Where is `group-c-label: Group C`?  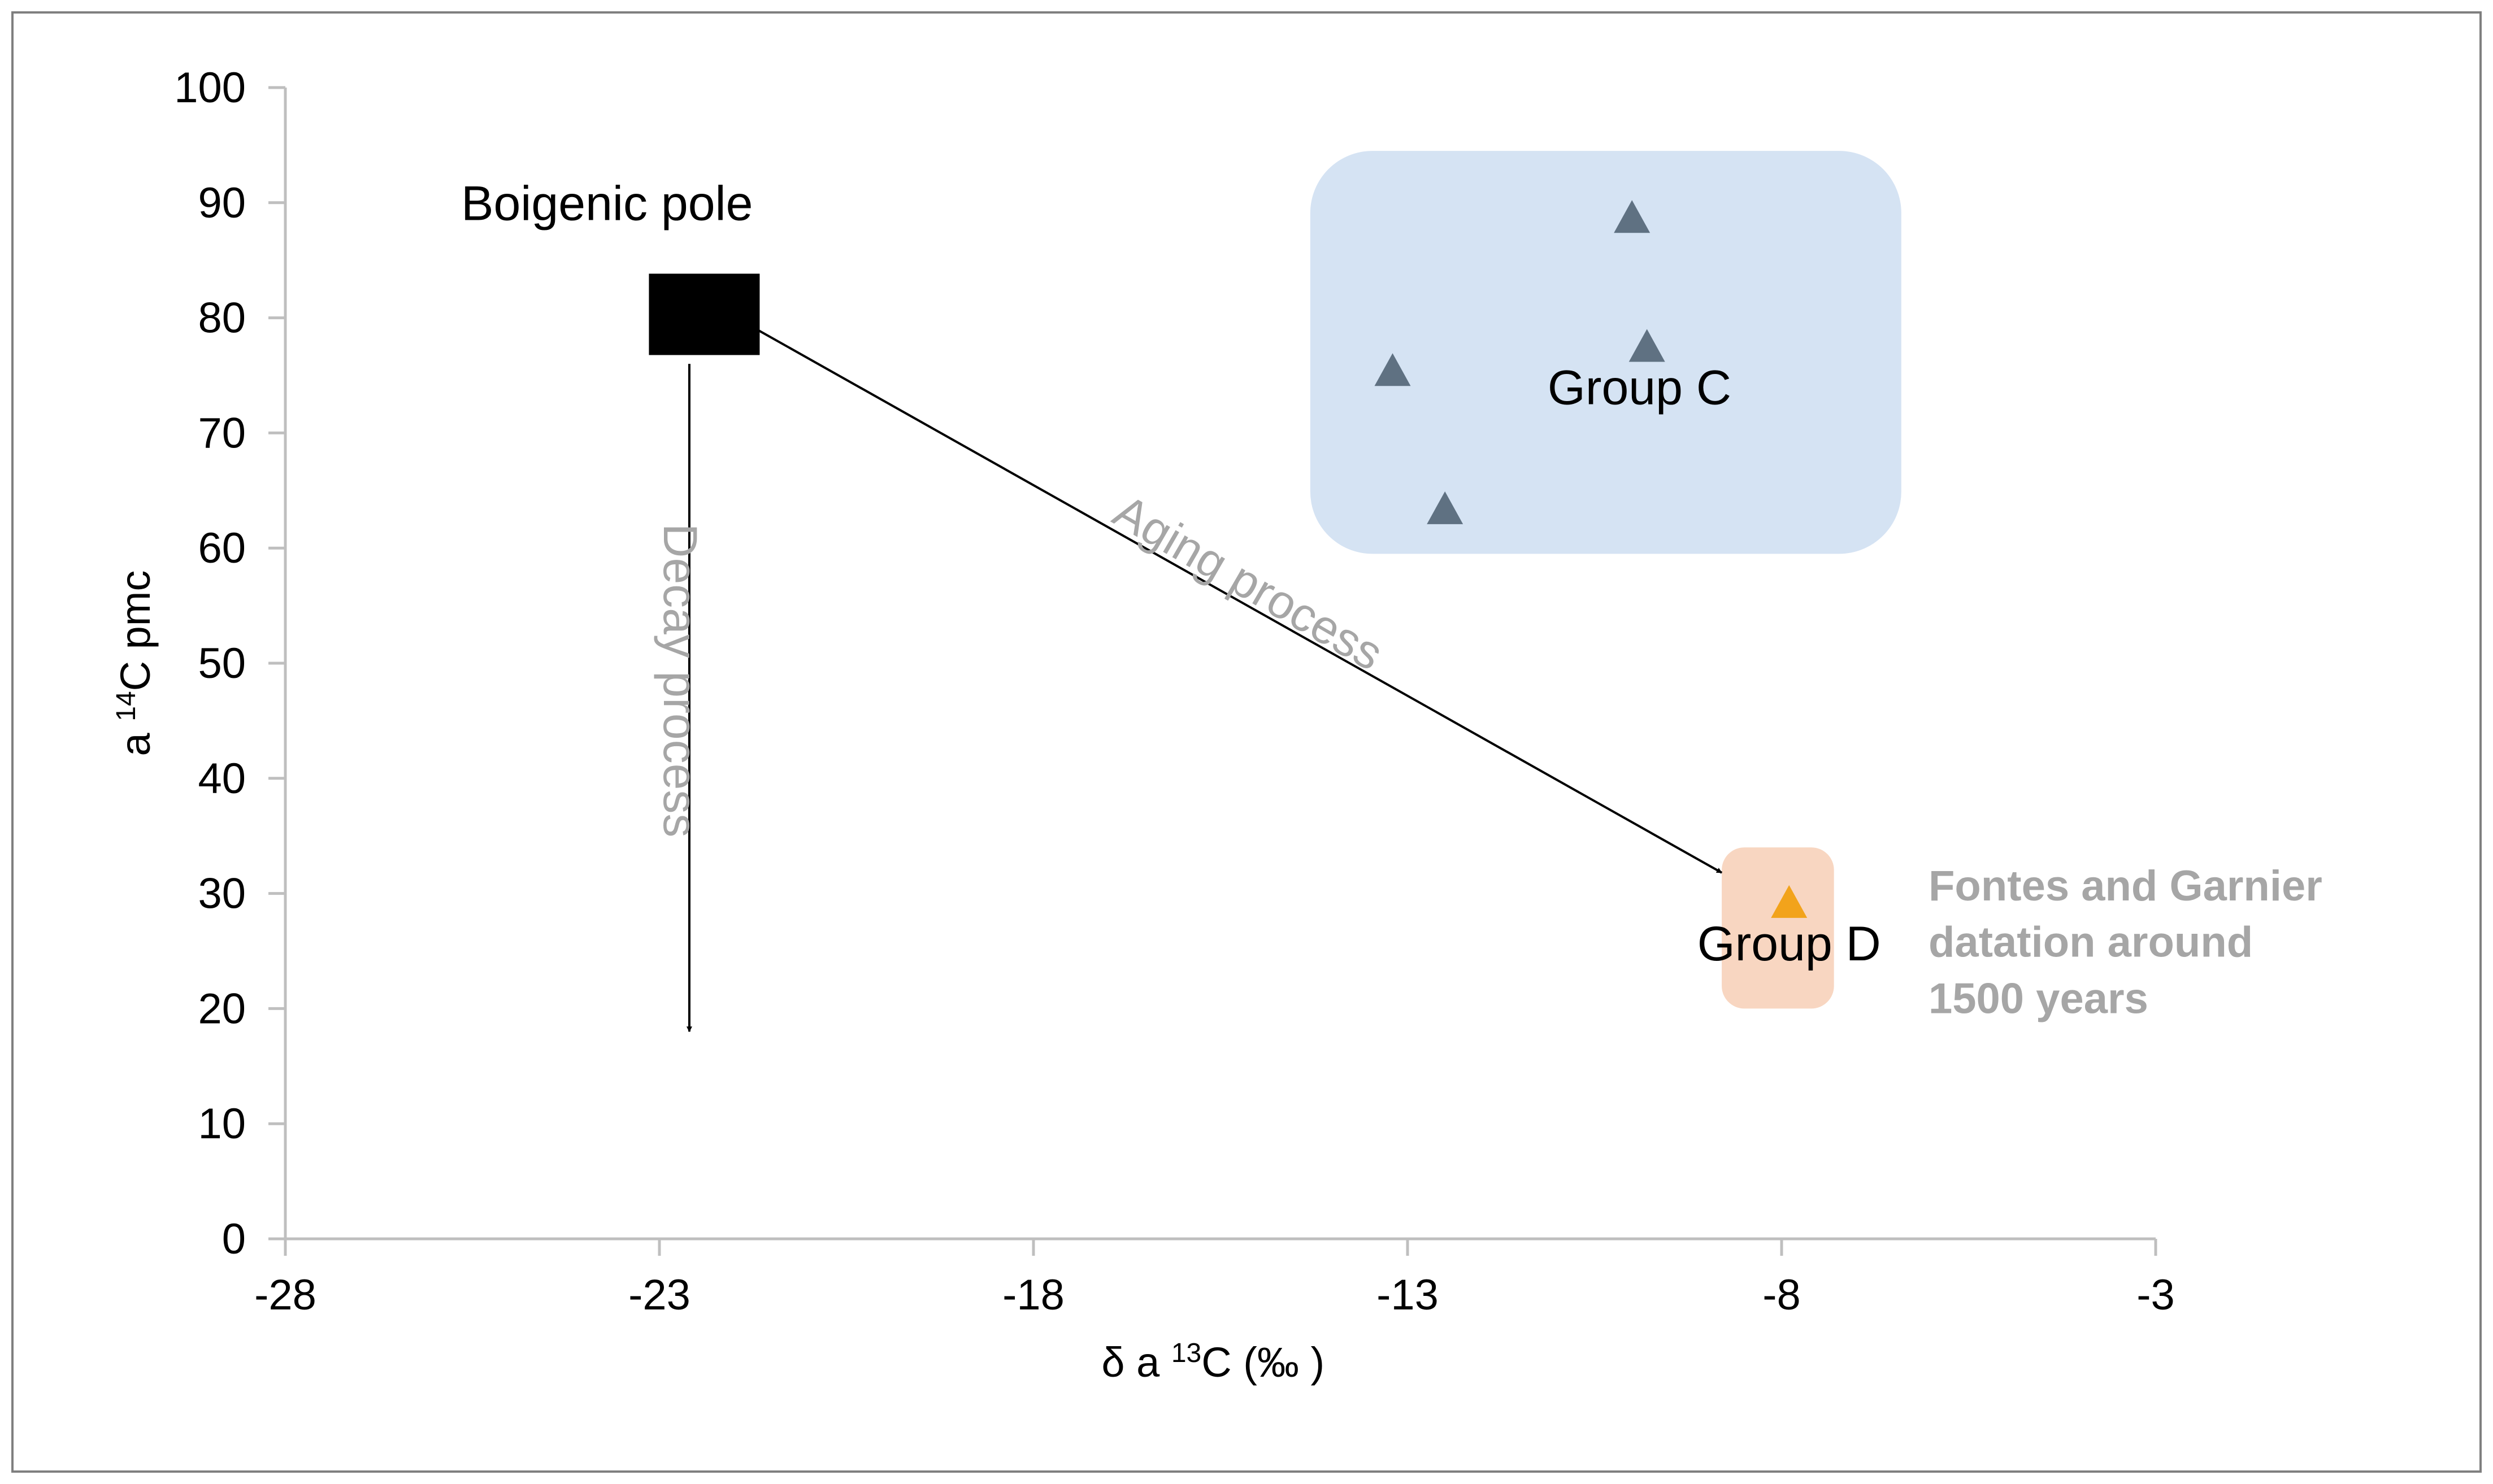
group-c-label: Group C is located at coordinates (1640, 388).